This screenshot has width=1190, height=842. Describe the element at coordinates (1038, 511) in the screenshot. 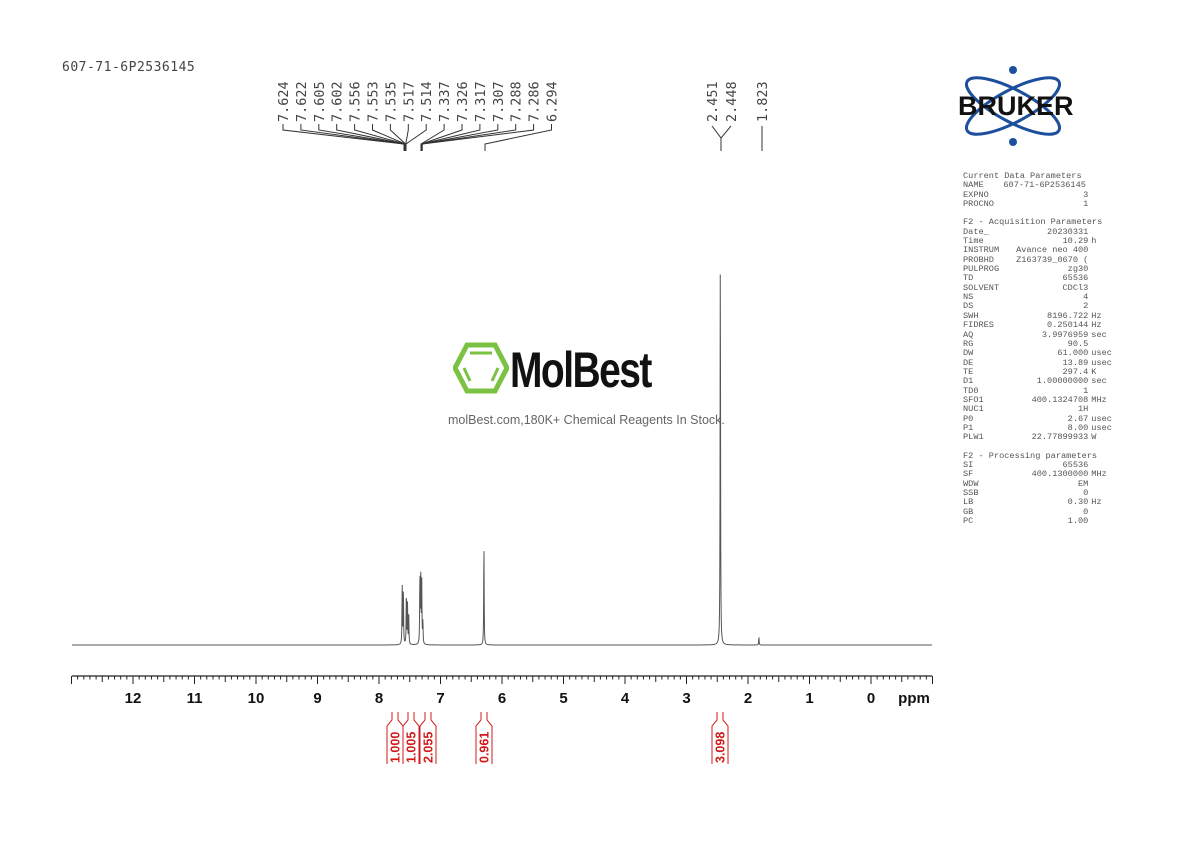

I see `param-row: GB 0` at that location.